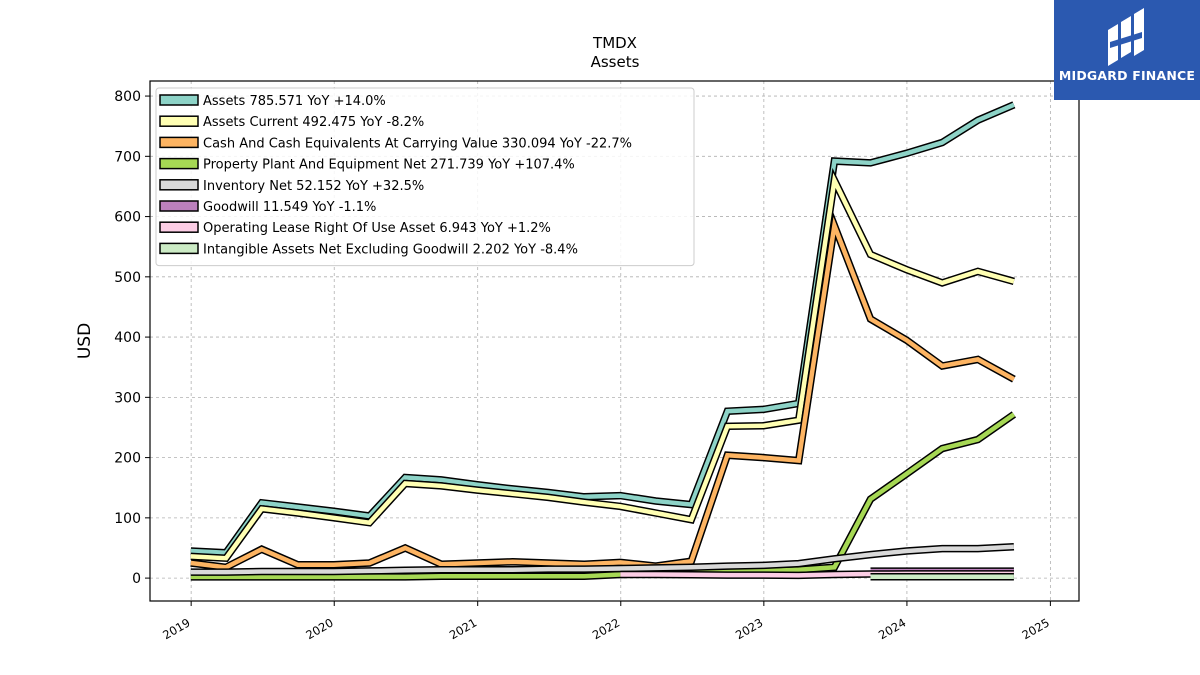 Image resolution: width=1200 pixels, height=675 pixels. What do you see at coordinates (127, 519) in the screenshot?
I see `y-tick-label: 100` at bounding box center [127, 519].